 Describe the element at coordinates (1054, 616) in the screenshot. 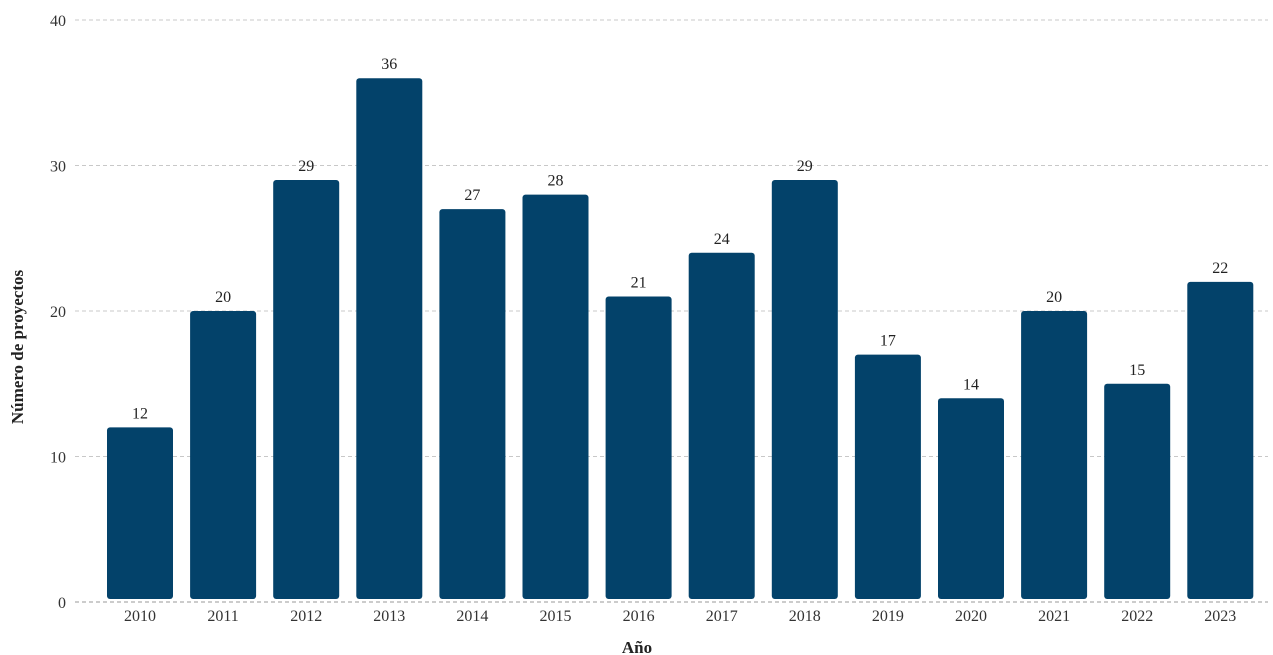

I see `x-tick-label-2021: 2021` at that location.